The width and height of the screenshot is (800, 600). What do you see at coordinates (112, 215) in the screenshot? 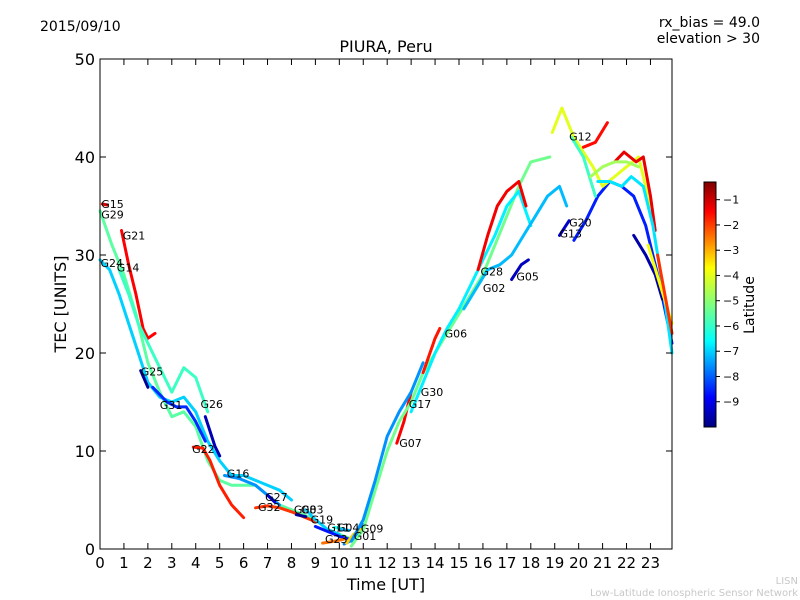
I see `satellite-label: G29` at bounding box center [112, 215].